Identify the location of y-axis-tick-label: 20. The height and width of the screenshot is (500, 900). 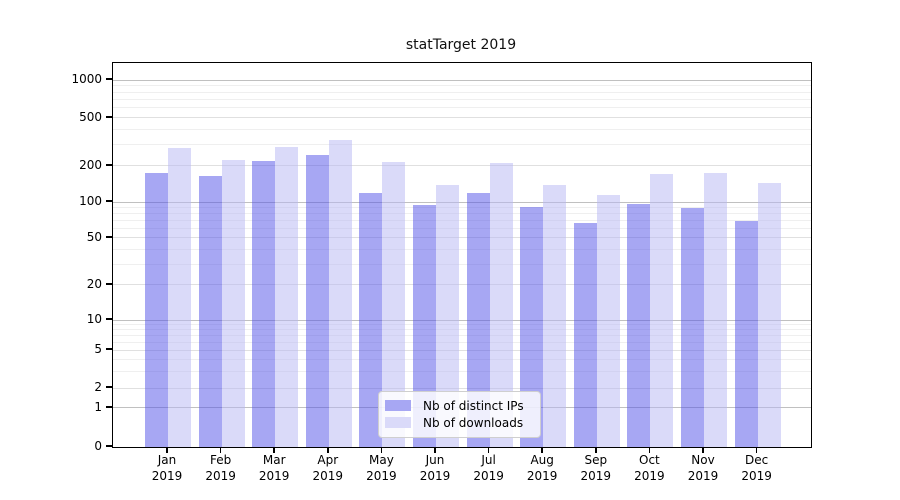
(94, 283).